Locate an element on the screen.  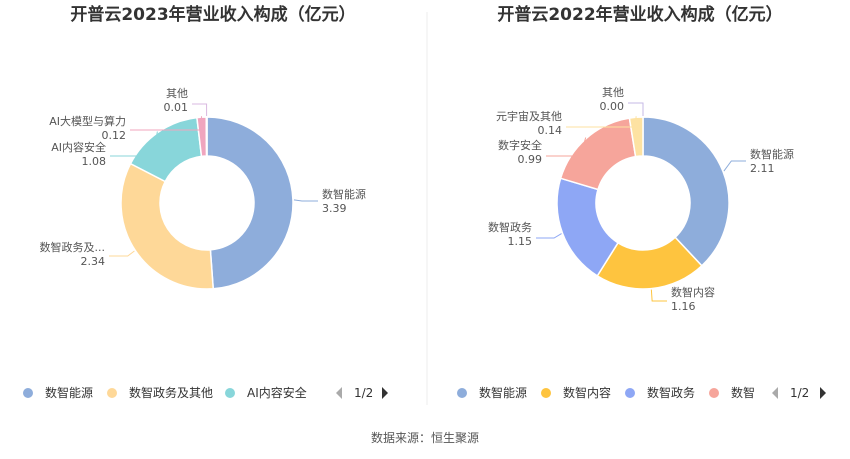
legend-item-label: 数智内容 is located at coordinates (587, 392).